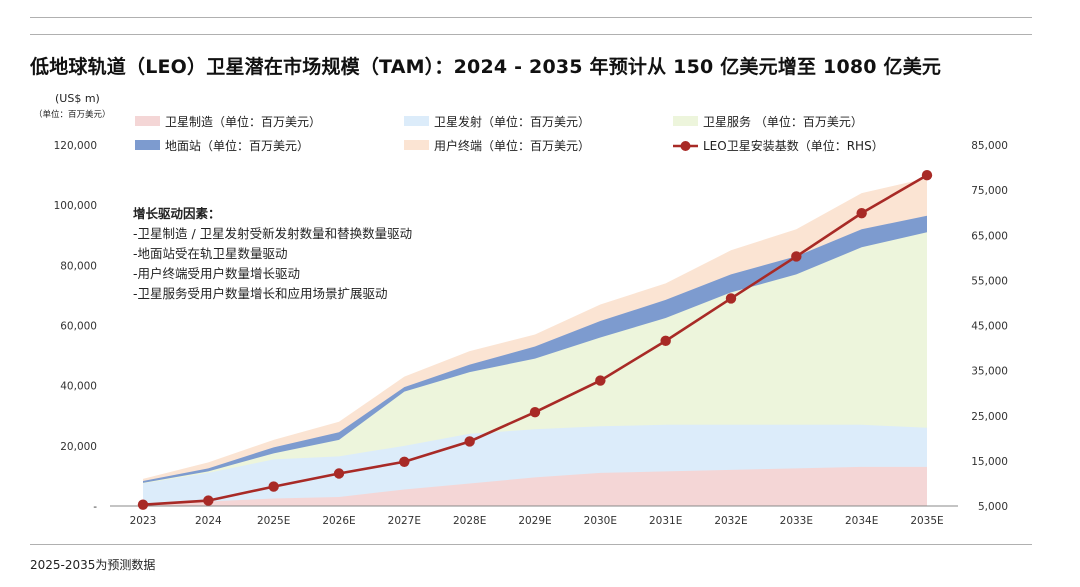  I want to click on right-y-tick-label: 55,000, so click(989, 281).